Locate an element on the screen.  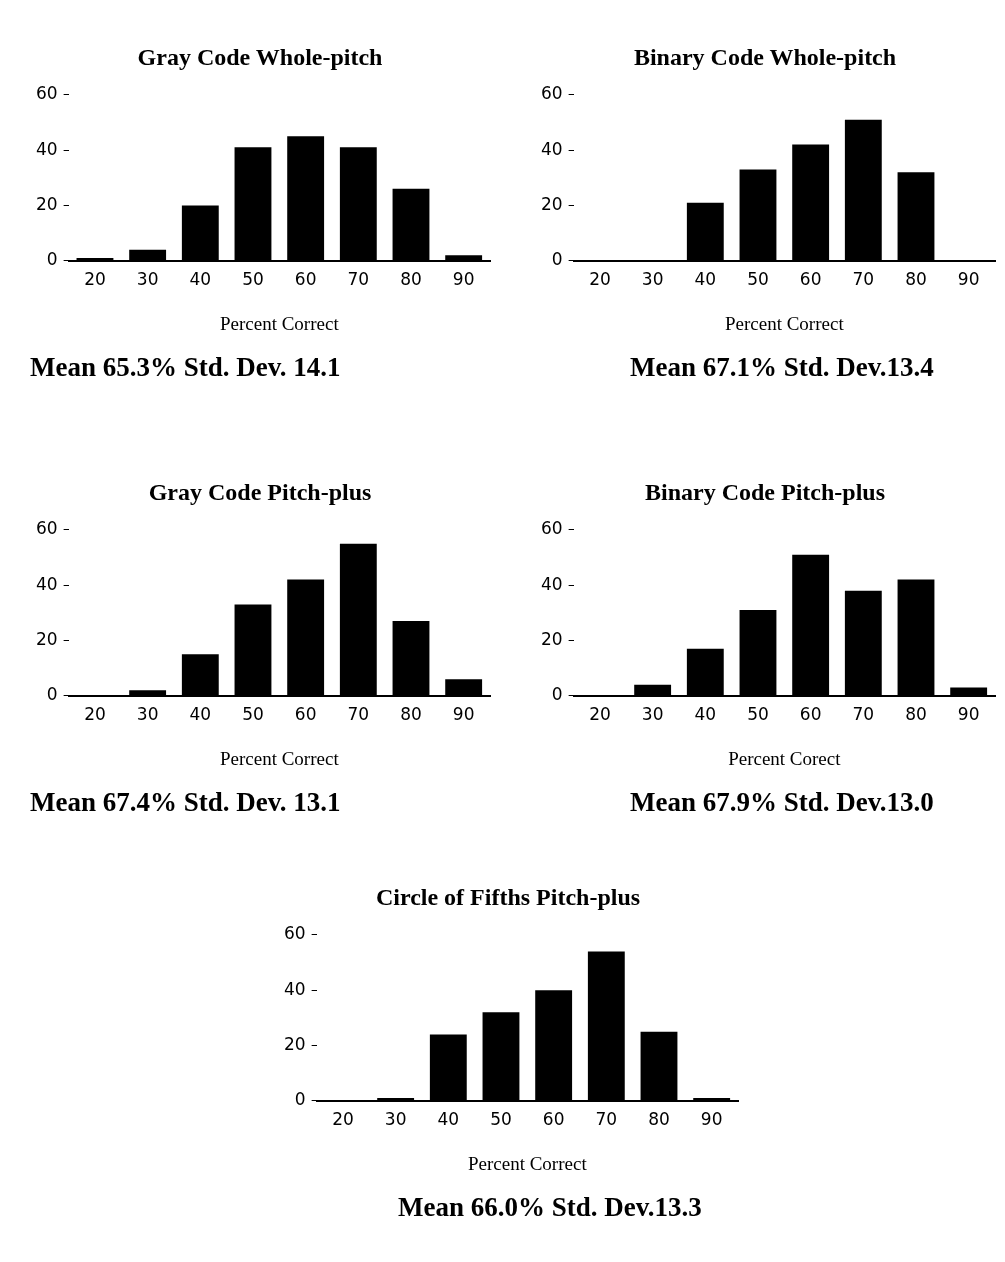
text: Mean 65.3% Std. Dev. 14.1 is located at coordinates (185, 367).